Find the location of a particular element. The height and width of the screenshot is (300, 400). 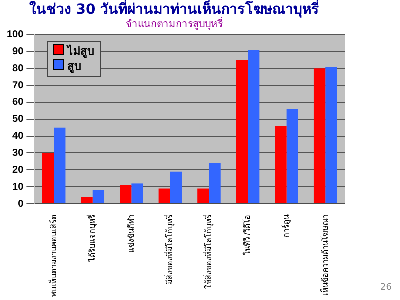

y-tick-label: 60 is located at coordinates (18, 102).